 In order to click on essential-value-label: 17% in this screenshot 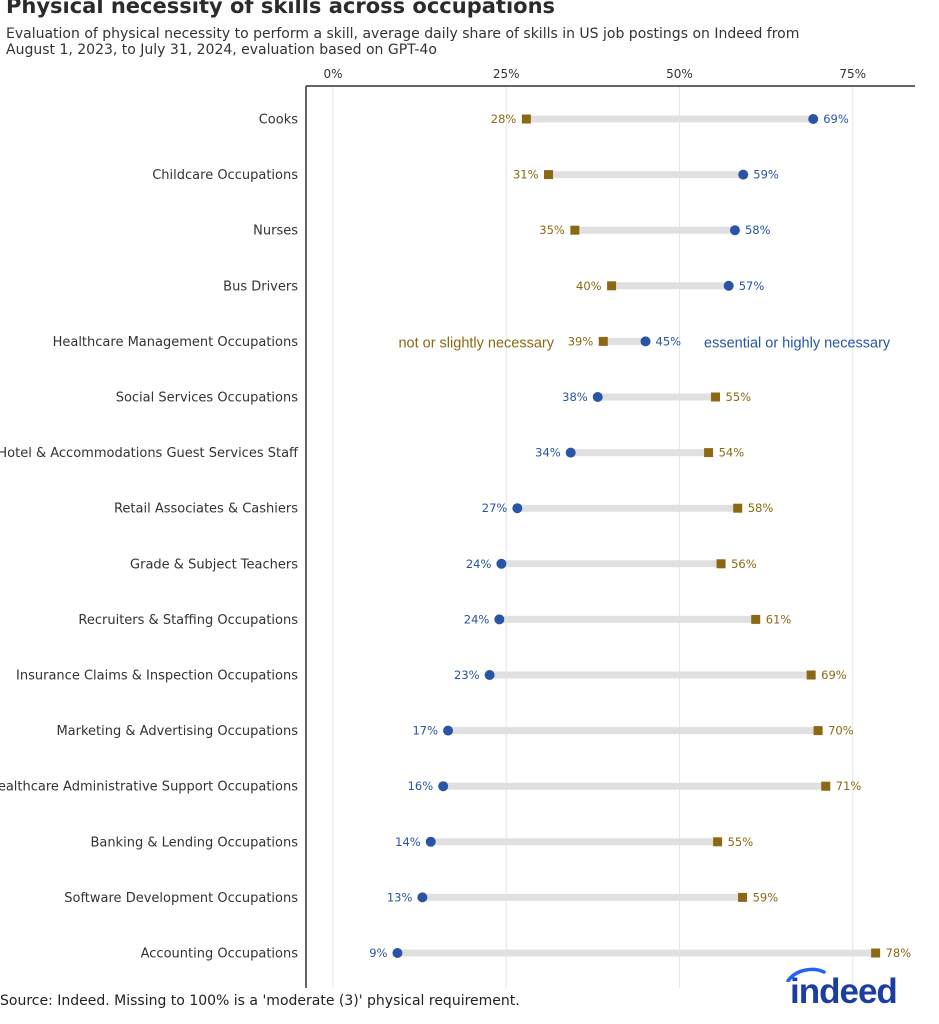, I will do `click(425, 731)`.